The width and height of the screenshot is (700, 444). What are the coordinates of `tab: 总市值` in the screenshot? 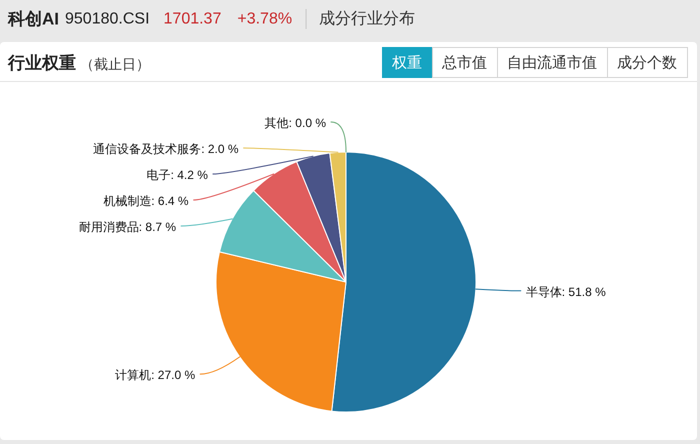 It's located at (465, 62).